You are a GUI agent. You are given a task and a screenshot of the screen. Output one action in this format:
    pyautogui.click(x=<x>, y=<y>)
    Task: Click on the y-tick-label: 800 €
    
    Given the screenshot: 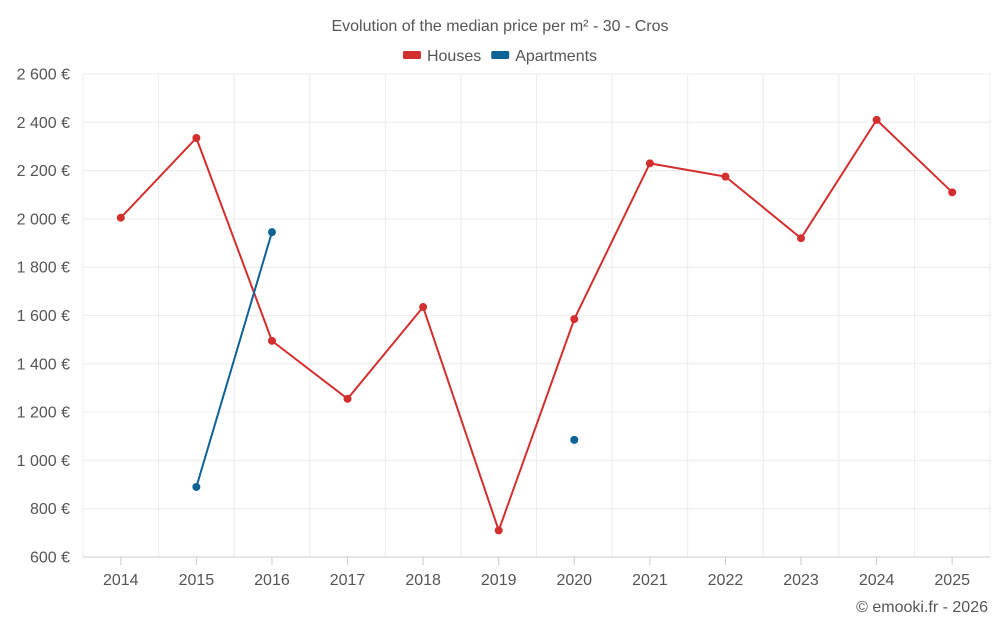 What is the action you would take?
    pyautogui.click(x=50, y=509)
    